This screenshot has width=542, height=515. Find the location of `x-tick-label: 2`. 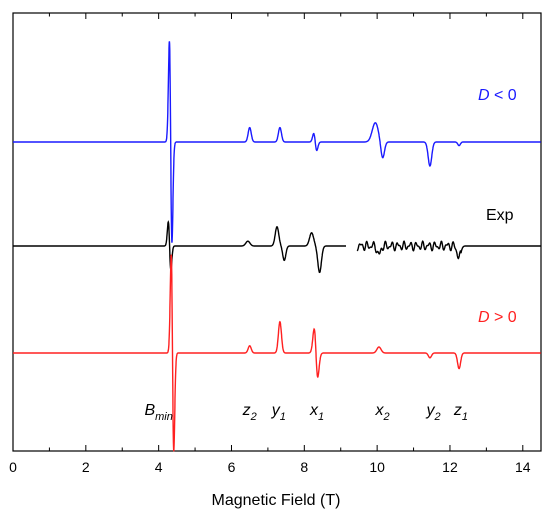

x-tick-label: 2 is located at coordinates (86, 467).